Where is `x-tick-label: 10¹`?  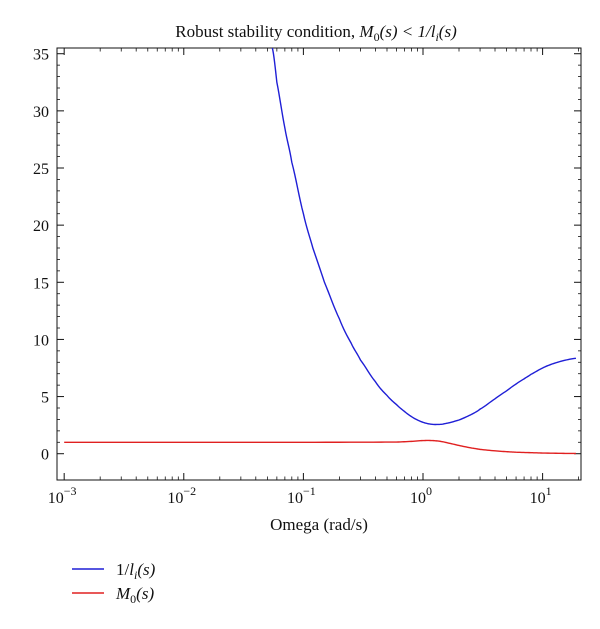 x-tick-label: 10¹ is located at coordinates (541, 495).